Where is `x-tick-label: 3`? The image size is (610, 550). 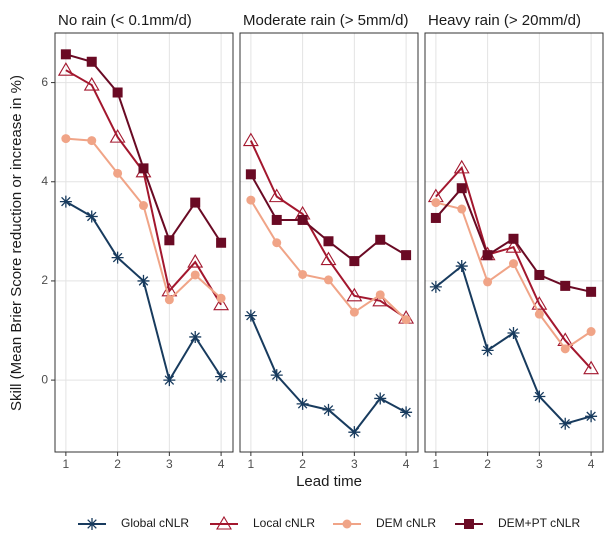 x-tick-label: 3 is located at coordinates (539, 464).